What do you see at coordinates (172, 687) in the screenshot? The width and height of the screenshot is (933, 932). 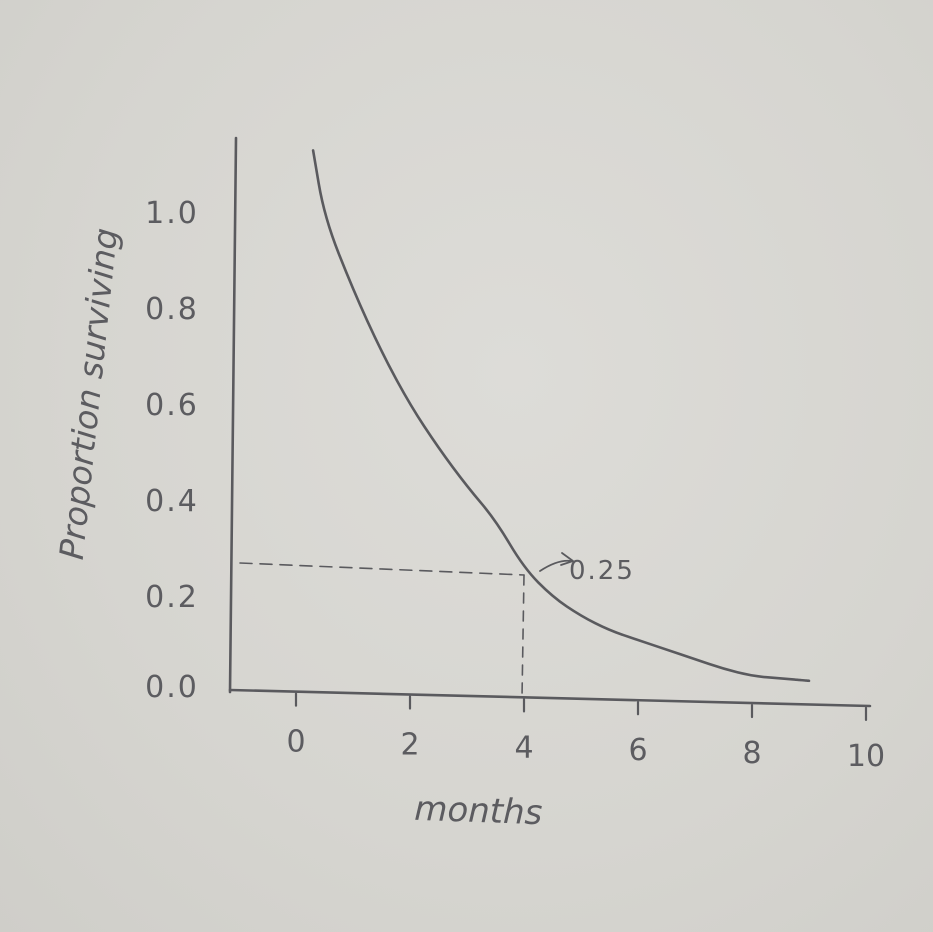 I see `y-tick-label: 0.0` at bounding box center [172, 687].